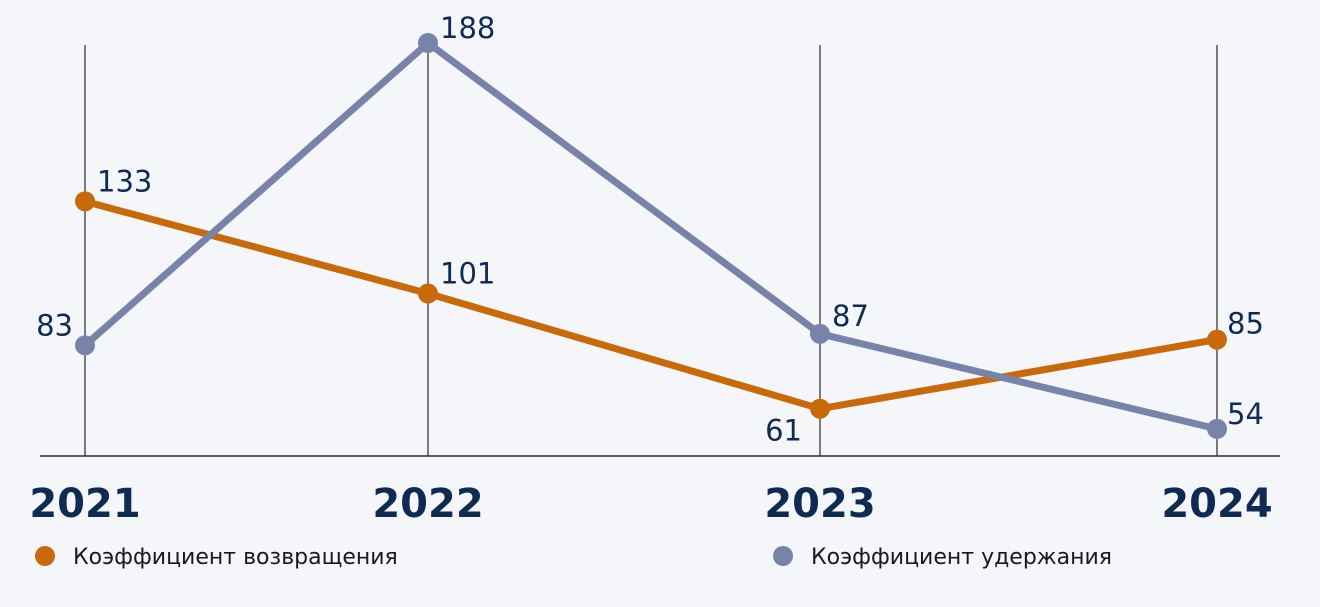  What do you see at coordinates (427, 504) in the screenshot?
I see `x-tick-2022: 2022` at bounding box center [427, 504].